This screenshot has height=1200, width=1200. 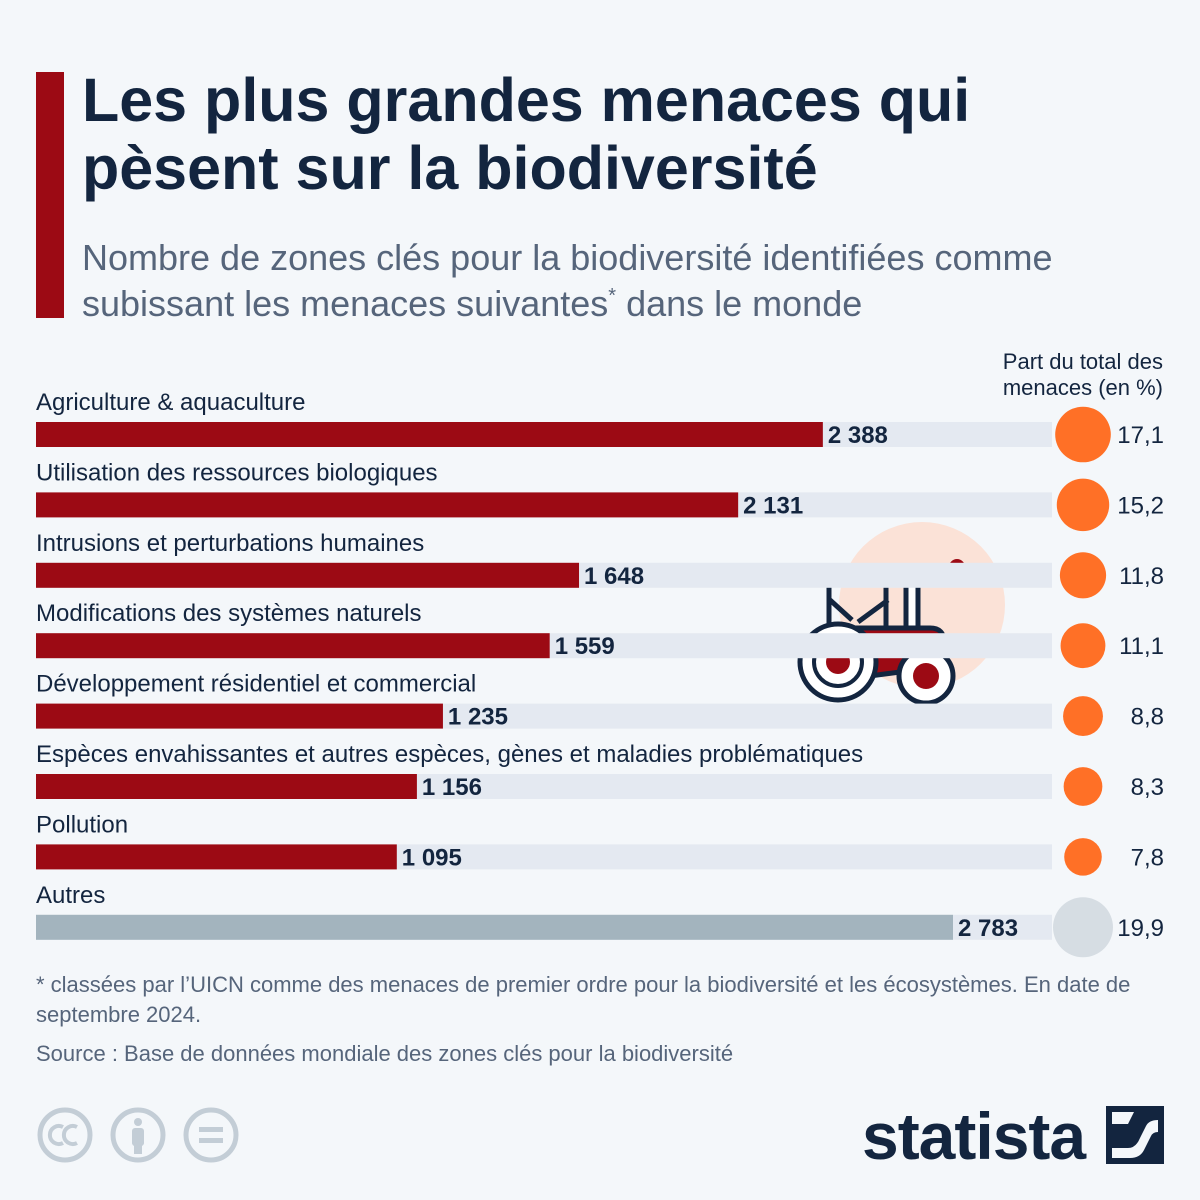 What do you see at coordinates (50, 195) in the screenshot?
I see `title-accent-bar` at bounding box center [50, 195].